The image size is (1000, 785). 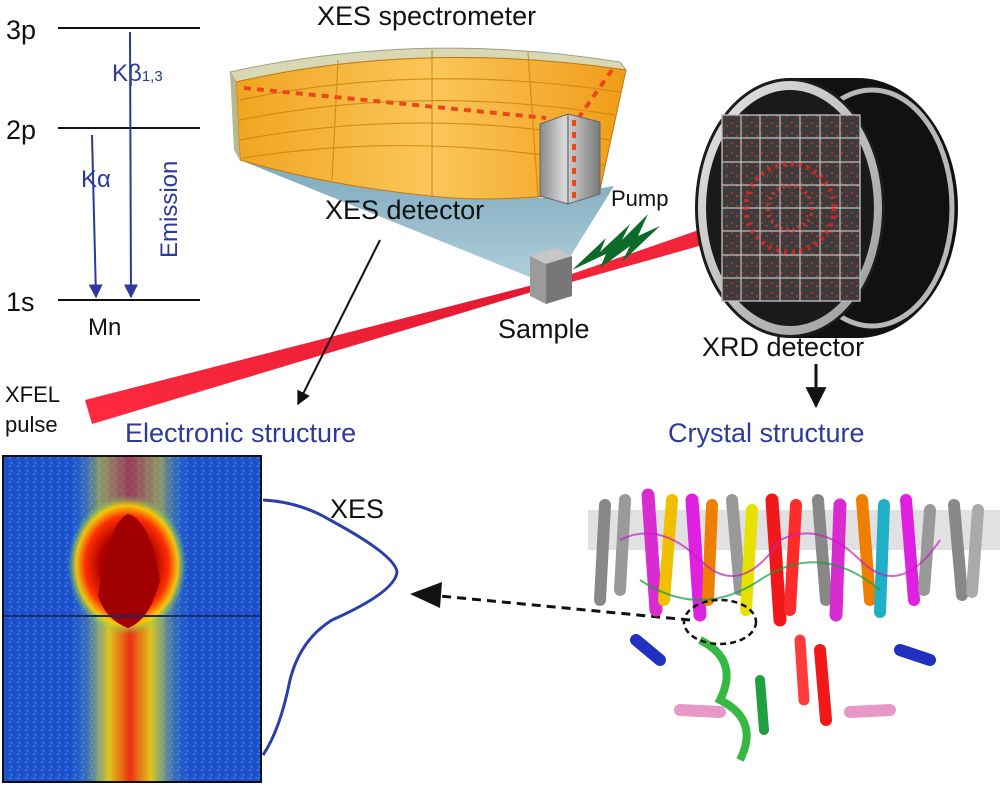 I want to click on level-3p-label: 3p, so click(x=21, y=30).